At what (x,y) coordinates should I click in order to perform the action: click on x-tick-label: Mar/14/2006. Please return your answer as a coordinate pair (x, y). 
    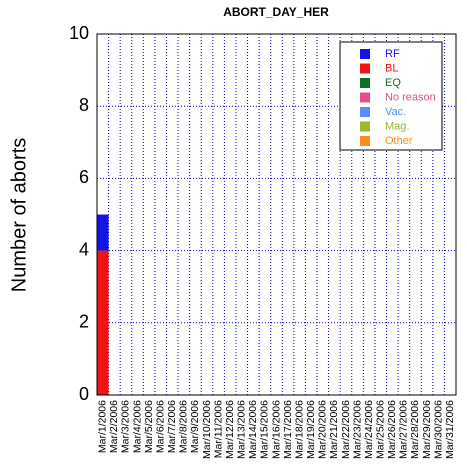
    Looking at the image, I should click on (253, 429).